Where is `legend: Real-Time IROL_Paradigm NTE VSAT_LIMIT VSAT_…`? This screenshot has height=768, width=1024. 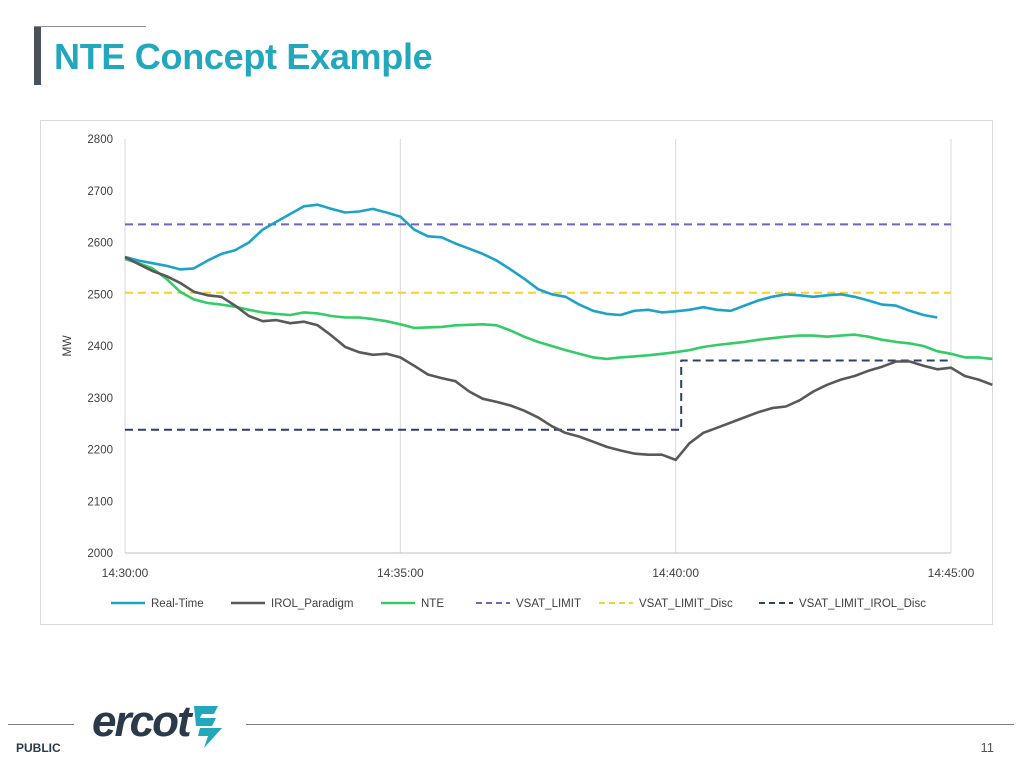
legend: Real-Time IROL_Paradigm NTE VSAT_LIMIT VSAT_… is located at coordinates (518, 604).